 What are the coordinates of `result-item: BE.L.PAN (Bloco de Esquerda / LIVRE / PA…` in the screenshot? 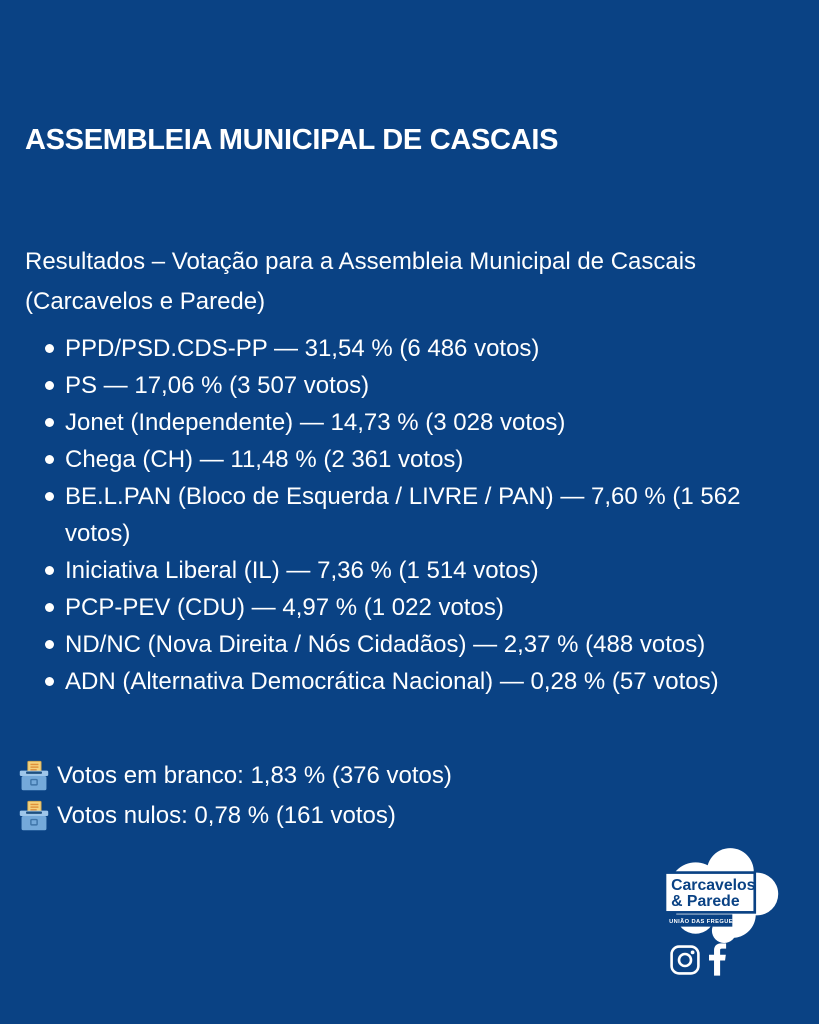 It's located at (408, 515).